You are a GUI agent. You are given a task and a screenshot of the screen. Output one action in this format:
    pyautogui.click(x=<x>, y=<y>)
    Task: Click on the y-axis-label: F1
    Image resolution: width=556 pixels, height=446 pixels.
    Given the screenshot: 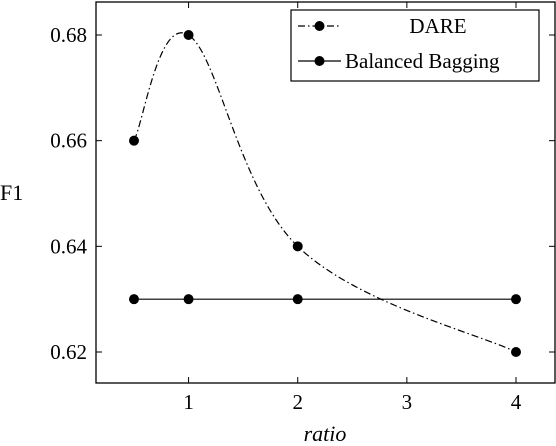 What is the action you would take?
    pyautogui.click(x=11, y=192)
    